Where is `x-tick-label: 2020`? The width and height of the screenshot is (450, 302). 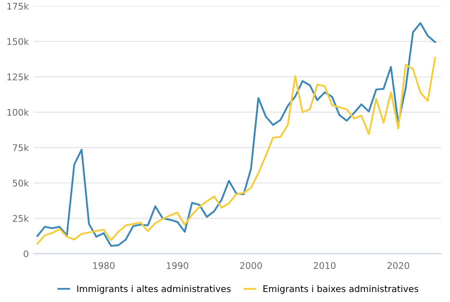 x-tick-label: 2020 is located at coordinates (398, 265).